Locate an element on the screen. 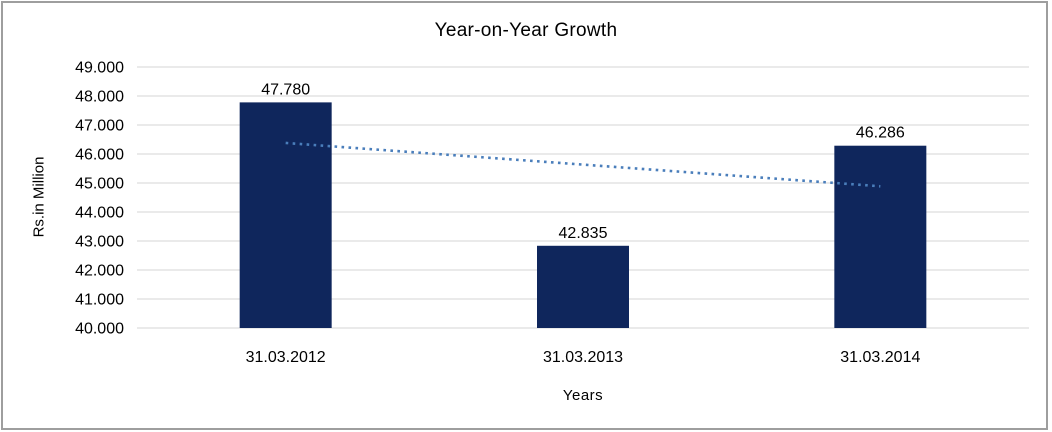  y-tick-label: 49.000 is located at coordinates (99, 68).